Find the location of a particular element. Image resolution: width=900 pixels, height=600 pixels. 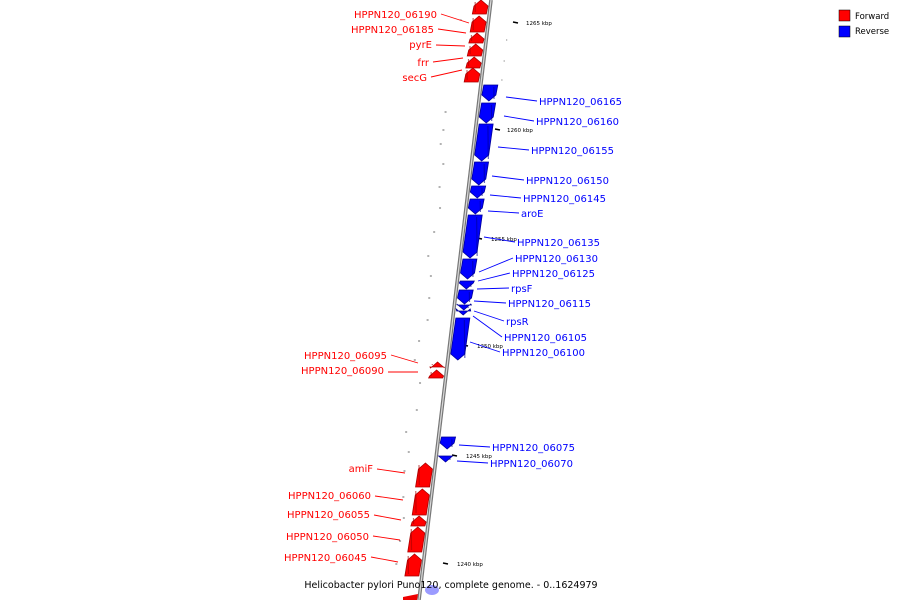

feature-stubs is located at coordinates (421, 592).